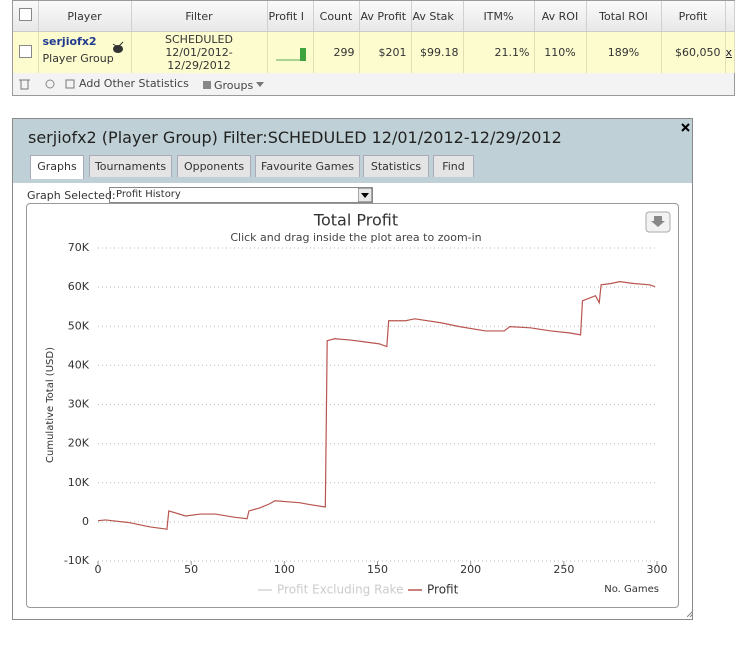  What do you see at coordinates (191, 569) in the screenshot?
I see `x-tick-label: 50` at bounding box center [191, 569].